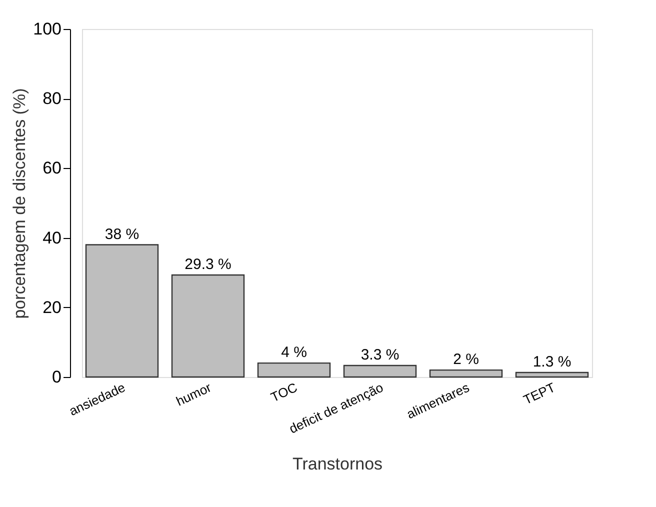  I want to click on data-label: 2 %, so click(466, 359).